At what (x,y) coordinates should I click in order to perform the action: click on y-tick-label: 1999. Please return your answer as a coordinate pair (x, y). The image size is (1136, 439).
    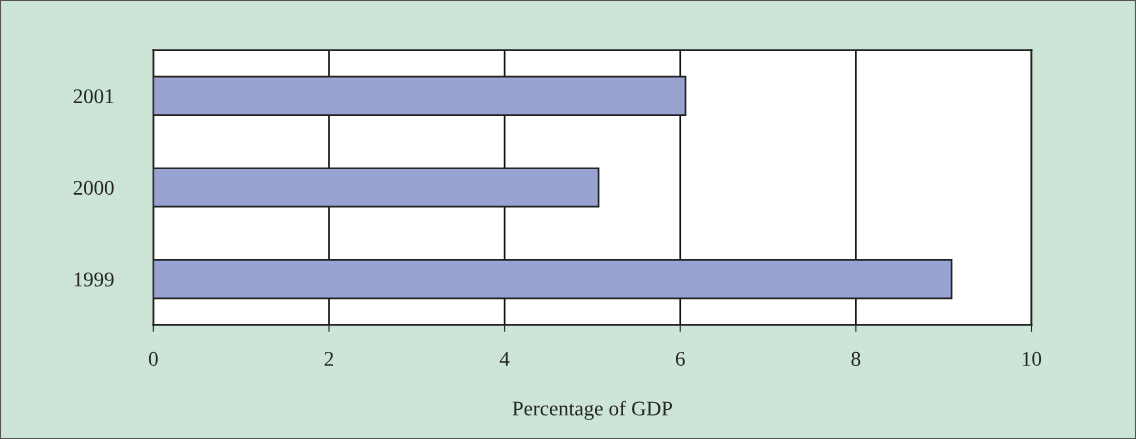
    Looking at the image, I should click on (94, 279).